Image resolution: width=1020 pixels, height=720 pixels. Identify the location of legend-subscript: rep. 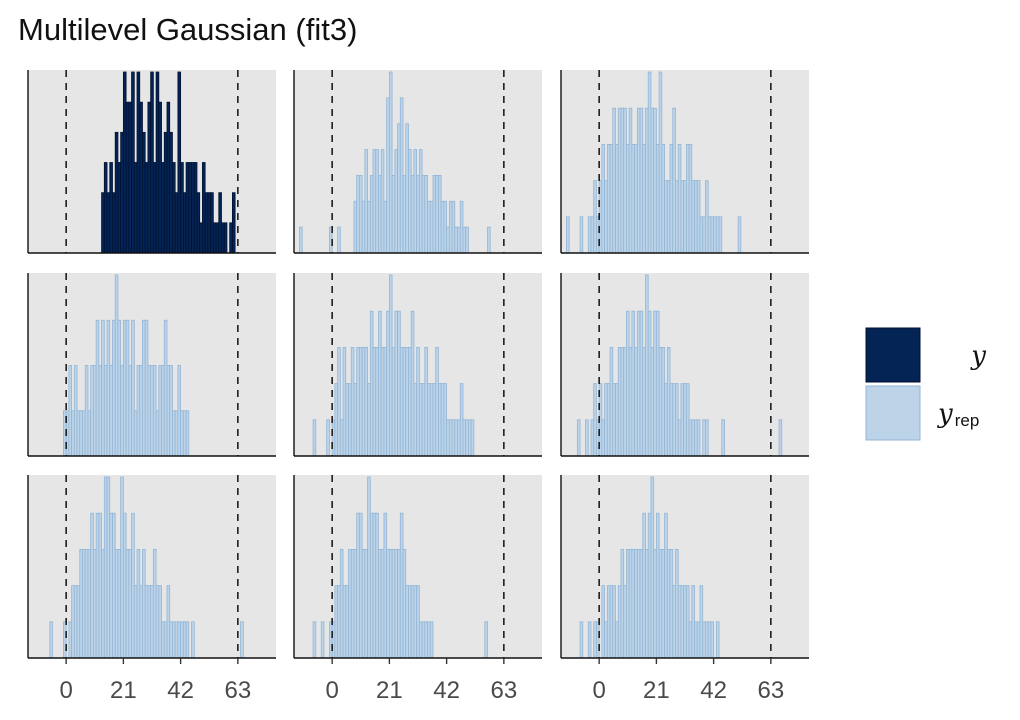
(967, 420).